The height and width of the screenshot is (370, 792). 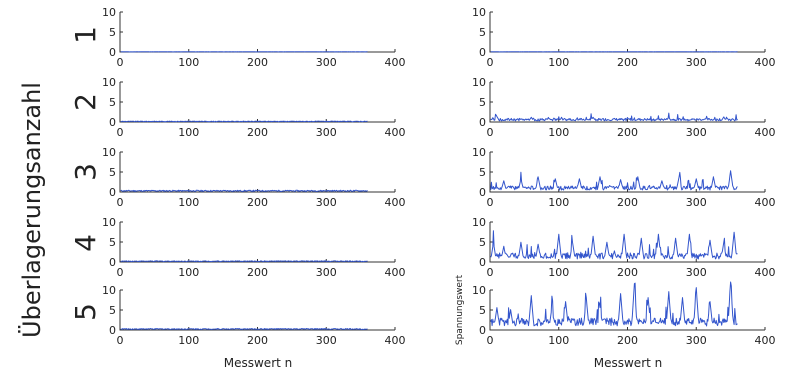 I want to click on y-tick-label-c2-r1-2: 10, so click(x=479, y=12).